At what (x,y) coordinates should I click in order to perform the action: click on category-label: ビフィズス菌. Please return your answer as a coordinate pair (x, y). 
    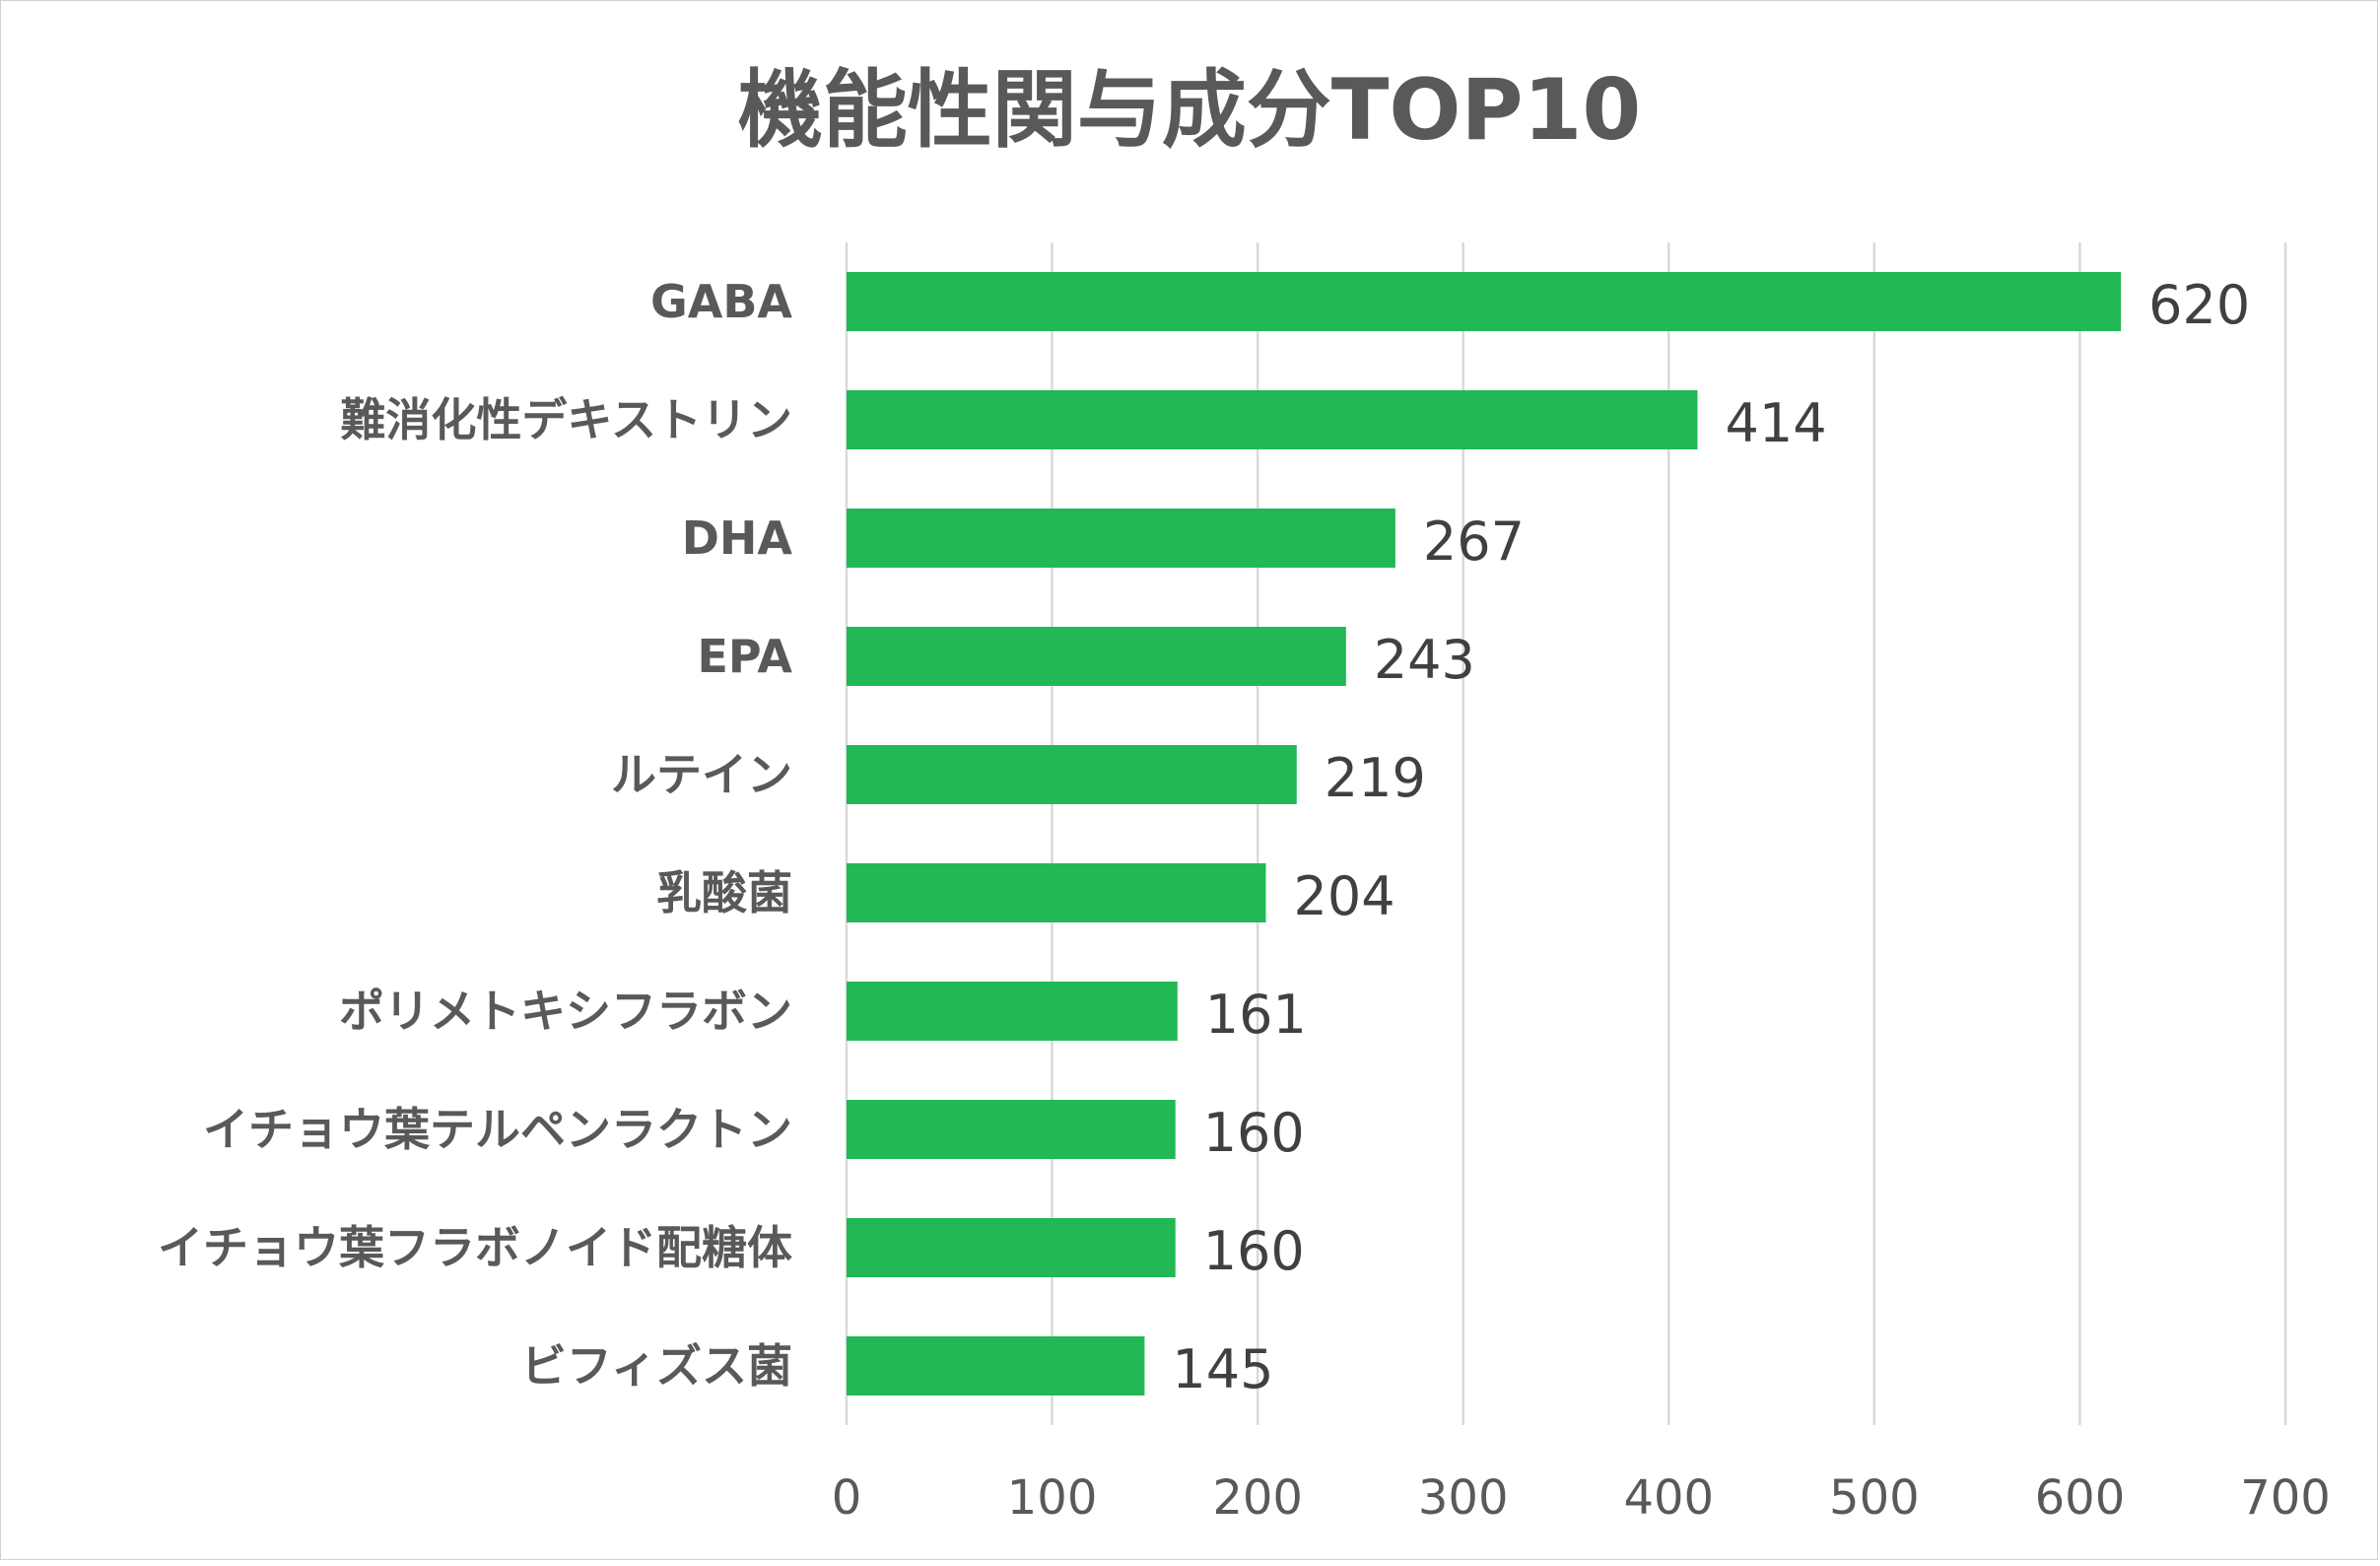
    Looking at the image, I should click on (656, 1366).